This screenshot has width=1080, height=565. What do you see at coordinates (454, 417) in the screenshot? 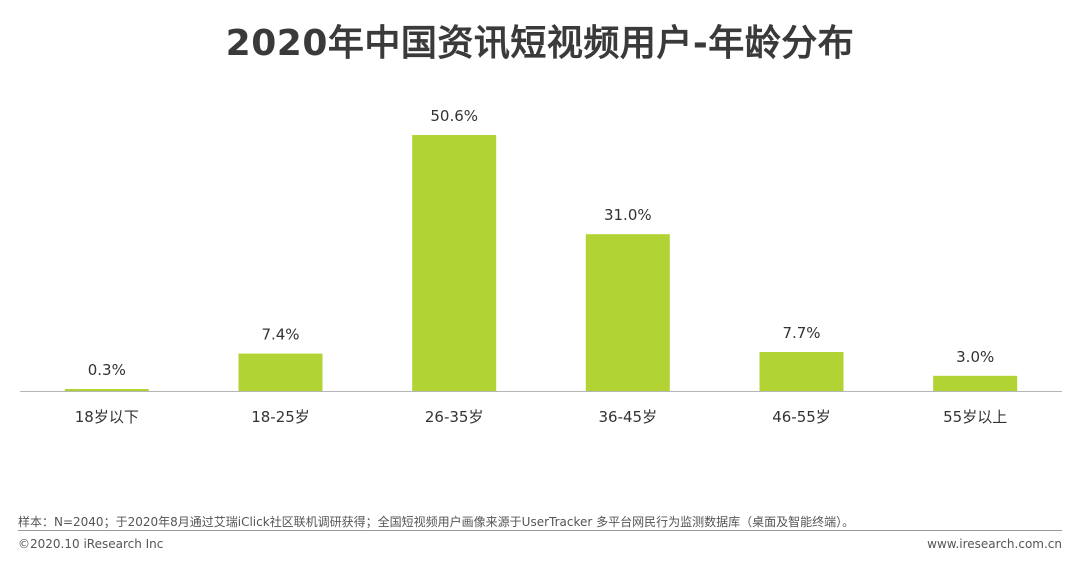
I see `category-label-2: 26-35岁` at bounding box center [454, 417].